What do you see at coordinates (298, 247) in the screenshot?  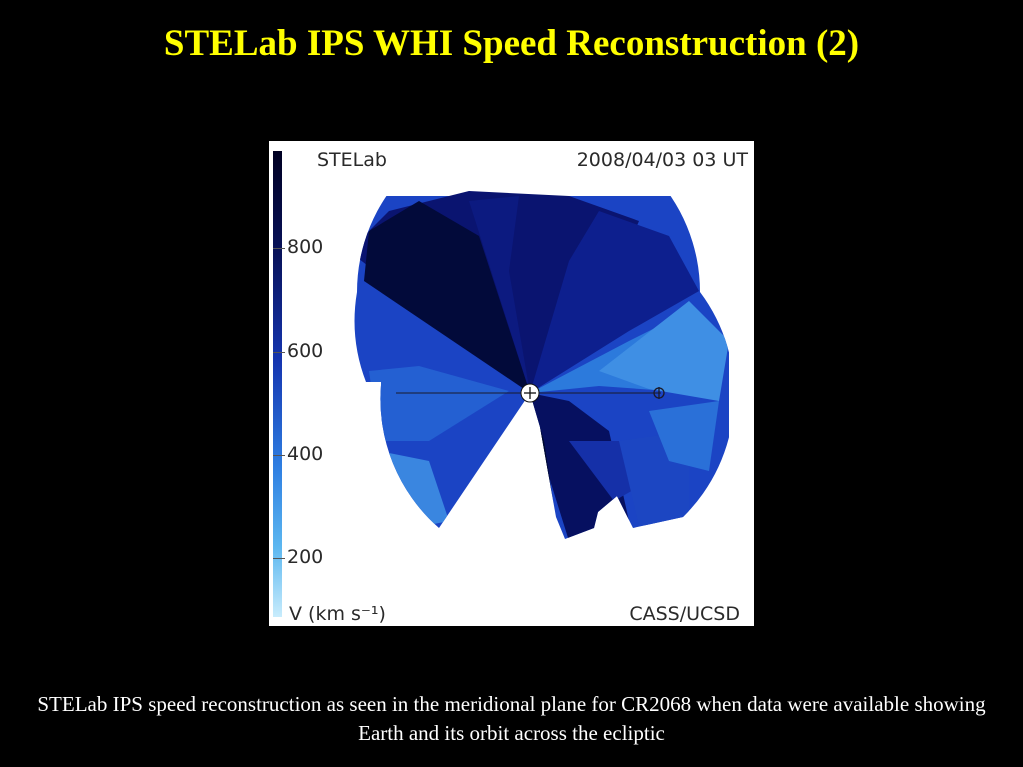 I see `colorbar-tick: 800` at bounding box center [298, 247].